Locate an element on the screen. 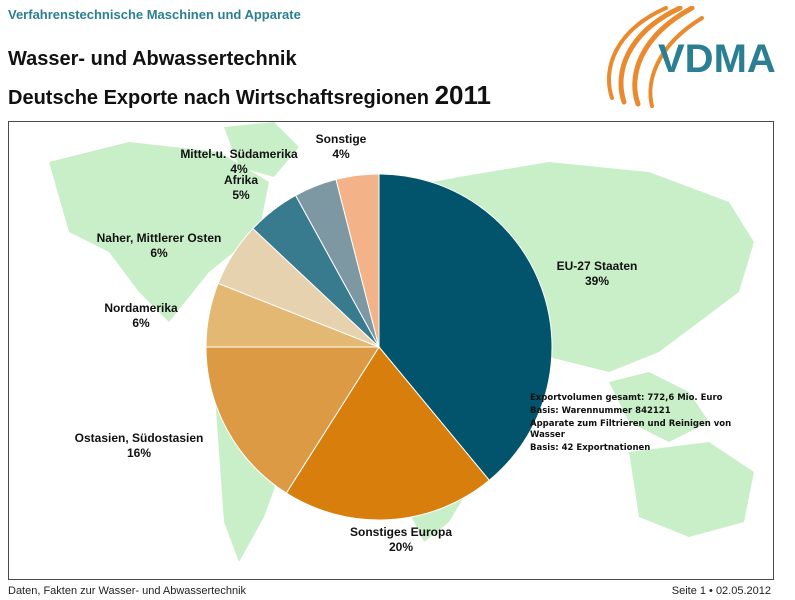 The width and height of the screenshot is (795, 600). slice-value-8: 4% is located at coordinates (341, 154).